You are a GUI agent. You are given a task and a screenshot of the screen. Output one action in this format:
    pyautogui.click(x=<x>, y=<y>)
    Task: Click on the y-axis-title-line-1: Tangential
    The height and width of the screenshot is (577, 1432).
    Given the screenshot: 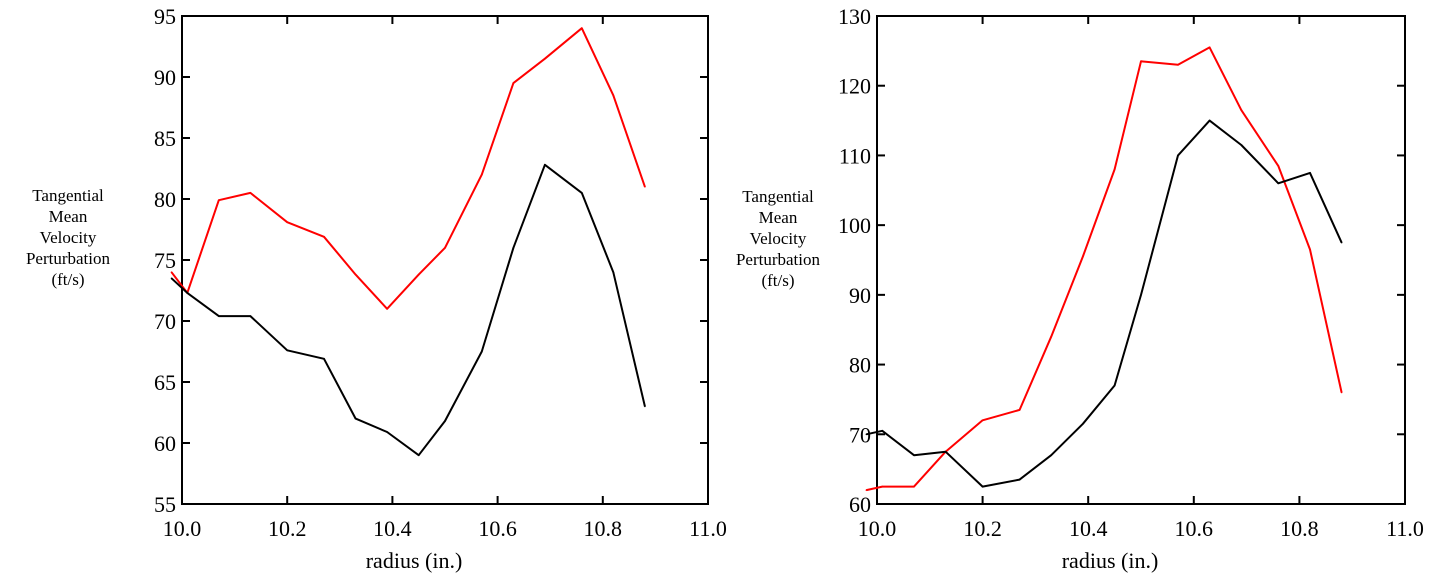 What is the action you would take?
    pyautogui.click(x=778, y=196)
    